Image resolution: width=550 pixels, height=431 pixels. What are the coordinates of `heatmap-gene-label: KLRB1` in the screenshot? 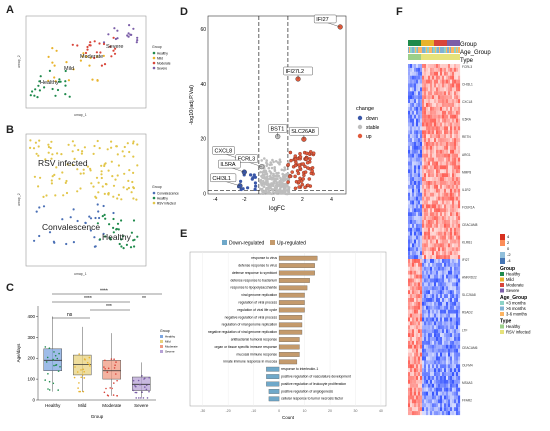 It's located at (467, 243).